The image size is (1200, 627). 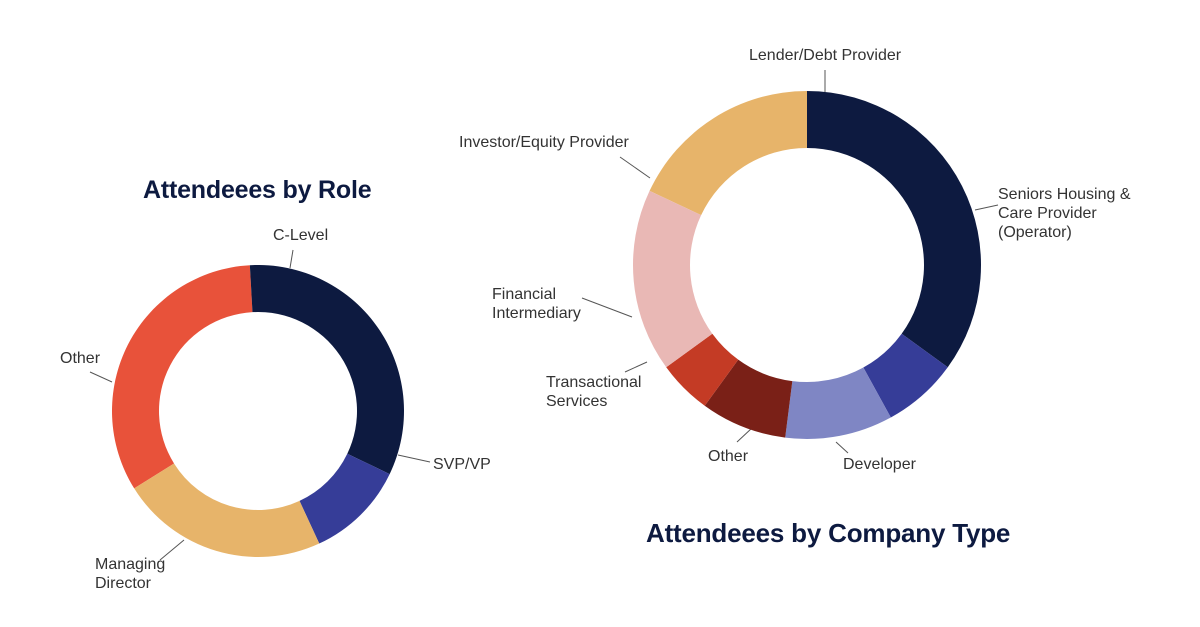 I want to click on company-slice-transactional-services, so click(x=748, y=398).